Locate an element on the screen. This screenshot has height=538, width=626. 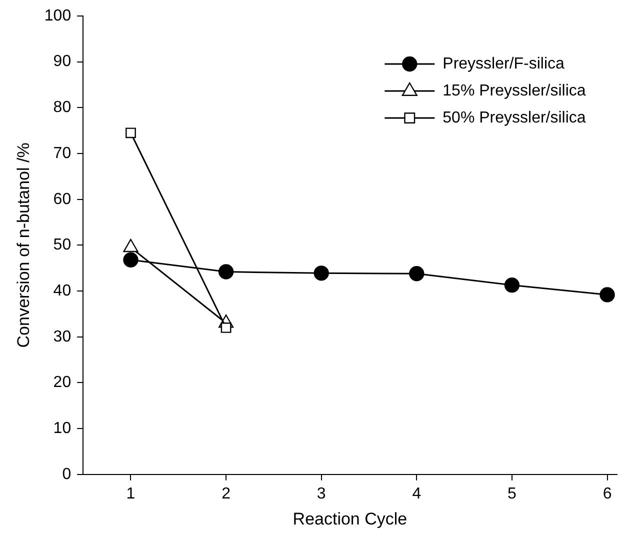
y-tick-label: 0 is located at coordinates (67, 474).